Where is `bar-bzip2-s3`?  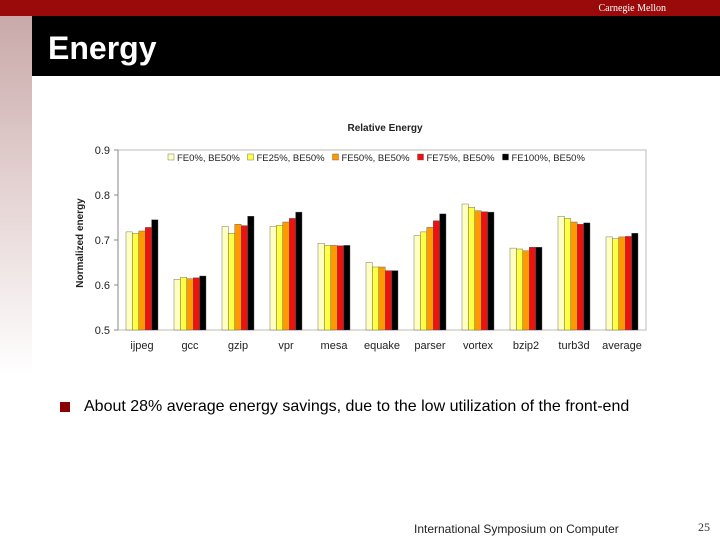 bar-bzip2-s3 is located at coordinates (532, 288).